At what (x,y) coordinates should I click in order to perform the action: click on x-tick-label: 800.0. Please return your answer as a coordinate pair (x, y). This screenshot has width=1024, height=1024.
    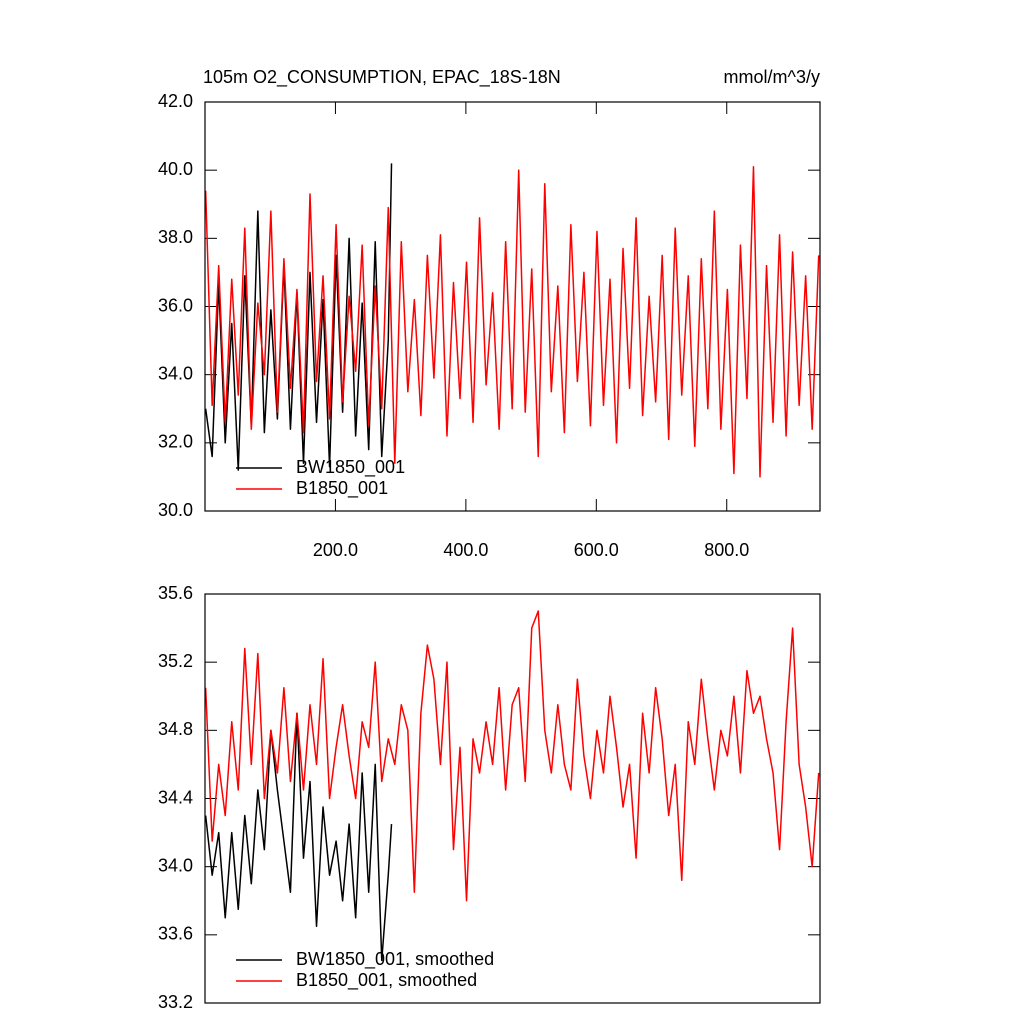
    Looking at the image, I should click on (726, 550).